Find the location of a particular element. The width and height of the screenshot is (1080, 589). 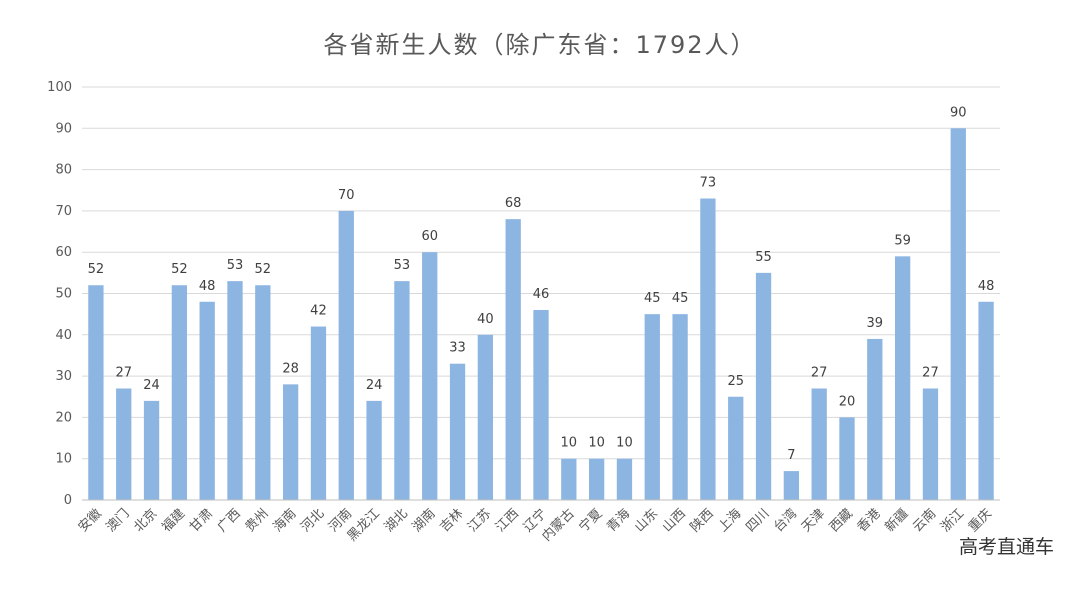

x-tick-label: 广西 is located at coordinates (229, 520).